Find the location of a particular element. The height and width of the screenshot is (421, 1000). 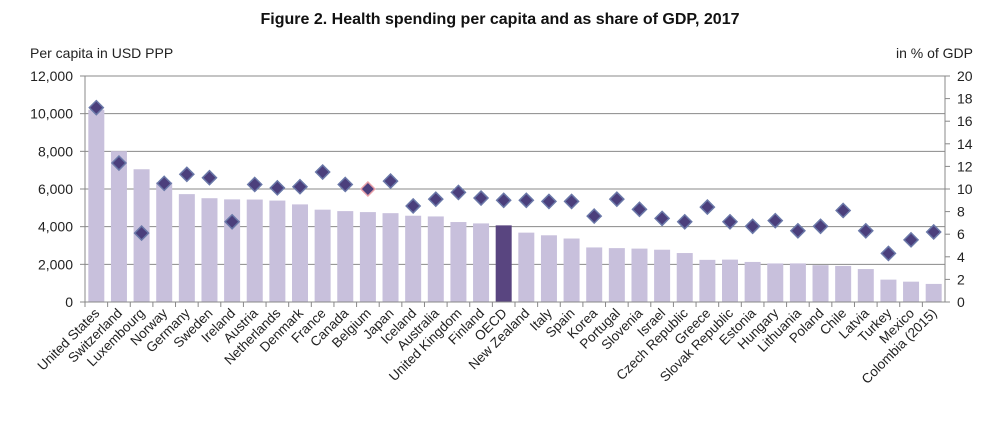

bar-italy is located at coordinates (548, 268).